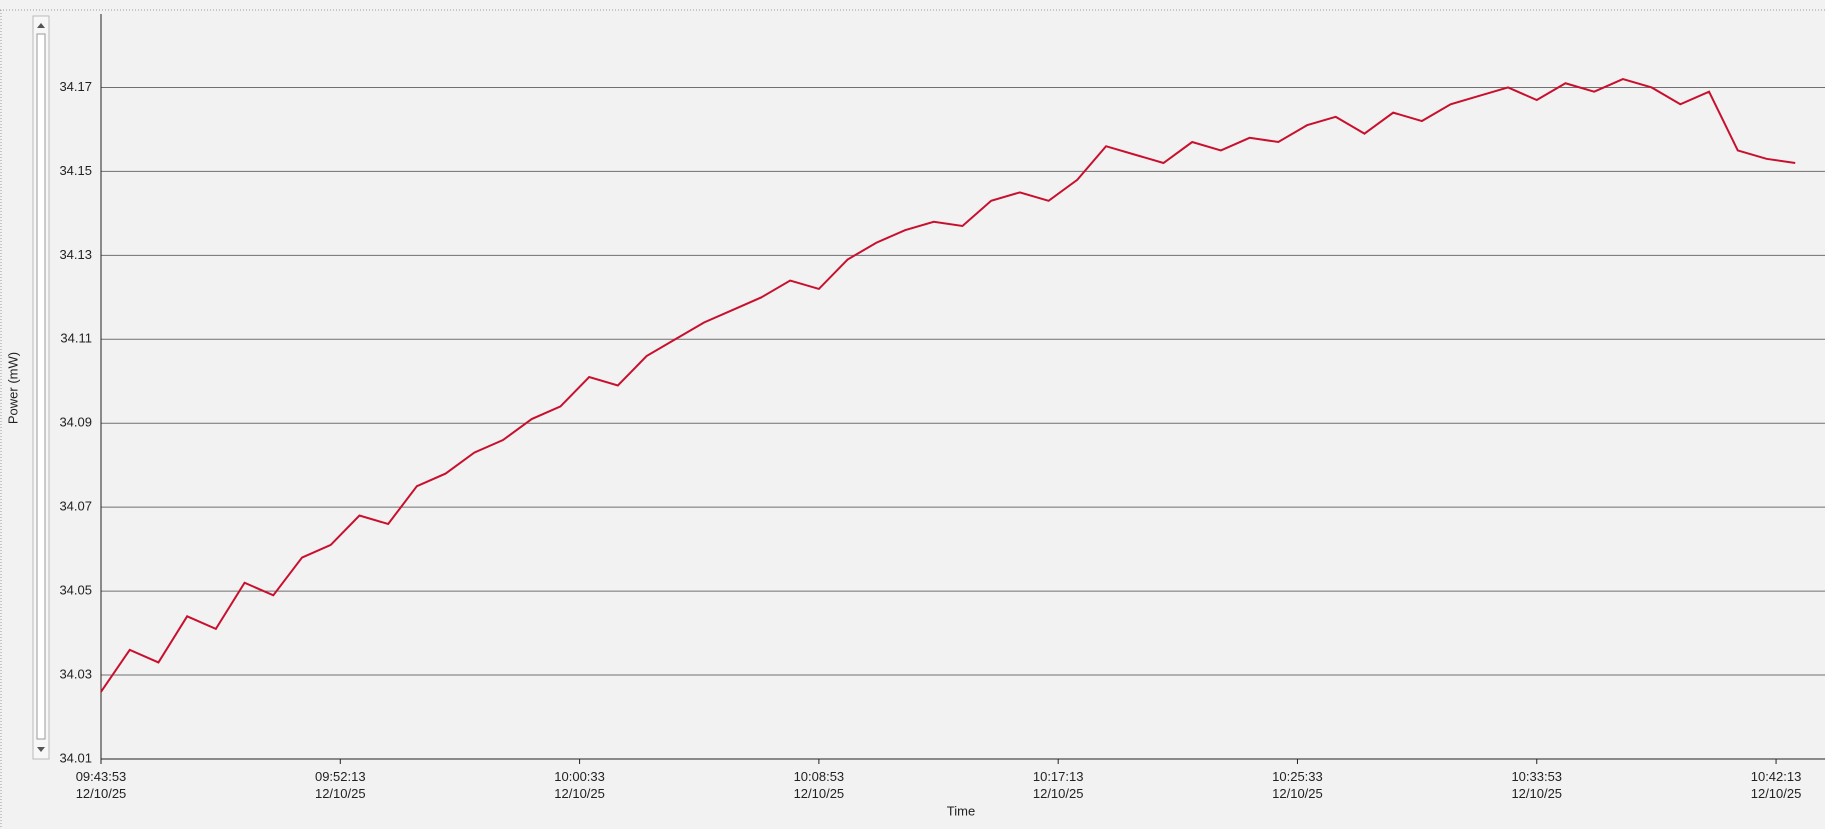 This screenshot has width=1825, height=829. What do you see at coordinates (75, 506) in the screenshot?
I see `y-tick-label: 34.07` at bounding box center [75, 506].